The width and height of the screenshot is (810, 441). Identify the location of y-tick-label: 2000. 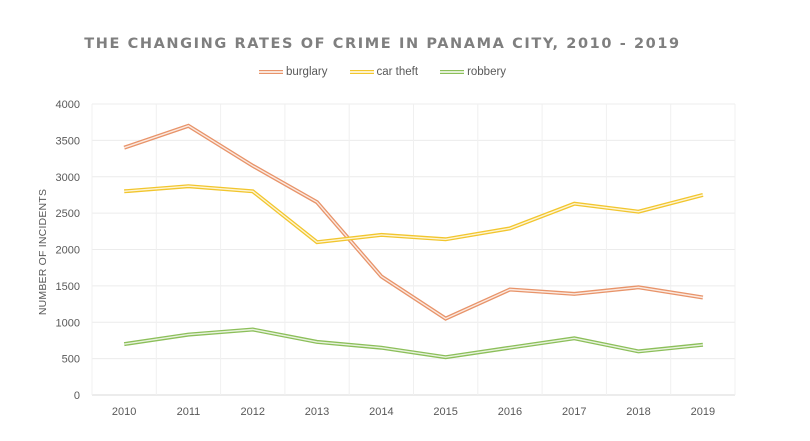
(68, 251).